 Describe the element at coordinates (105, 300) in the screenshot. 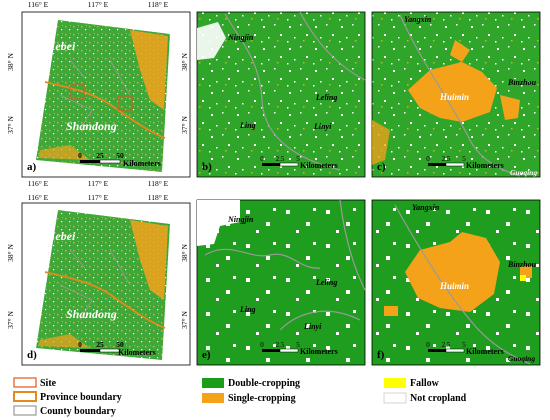

I see `province-boundary` at that location.